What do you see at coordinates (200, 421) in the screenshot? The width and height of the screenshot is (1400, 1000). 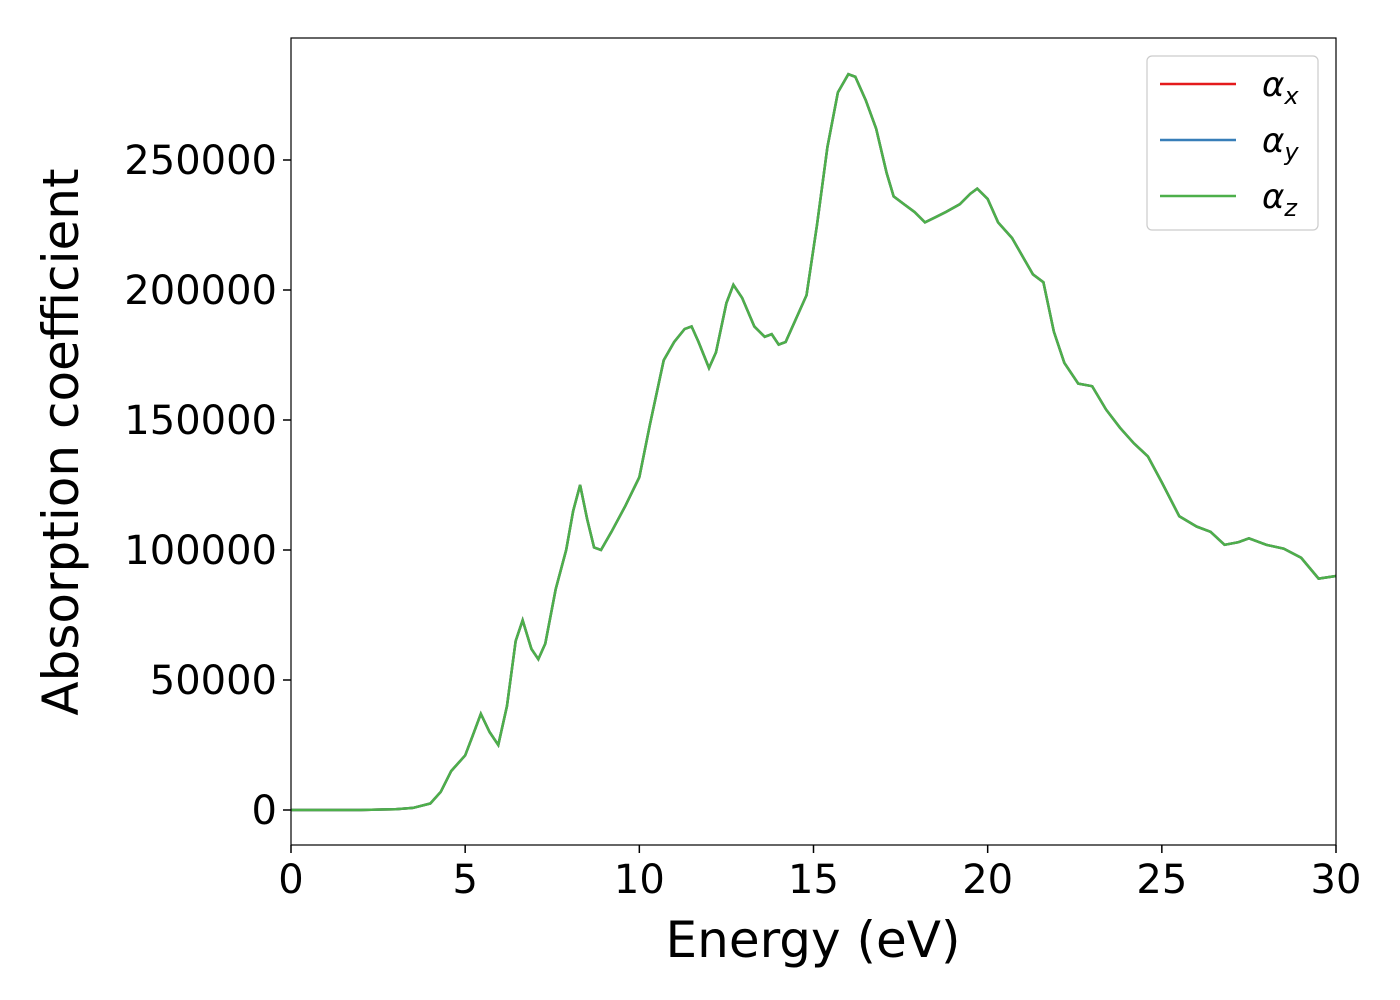 I see `y-tick-label: 150000` at bounding box center [200, 421].